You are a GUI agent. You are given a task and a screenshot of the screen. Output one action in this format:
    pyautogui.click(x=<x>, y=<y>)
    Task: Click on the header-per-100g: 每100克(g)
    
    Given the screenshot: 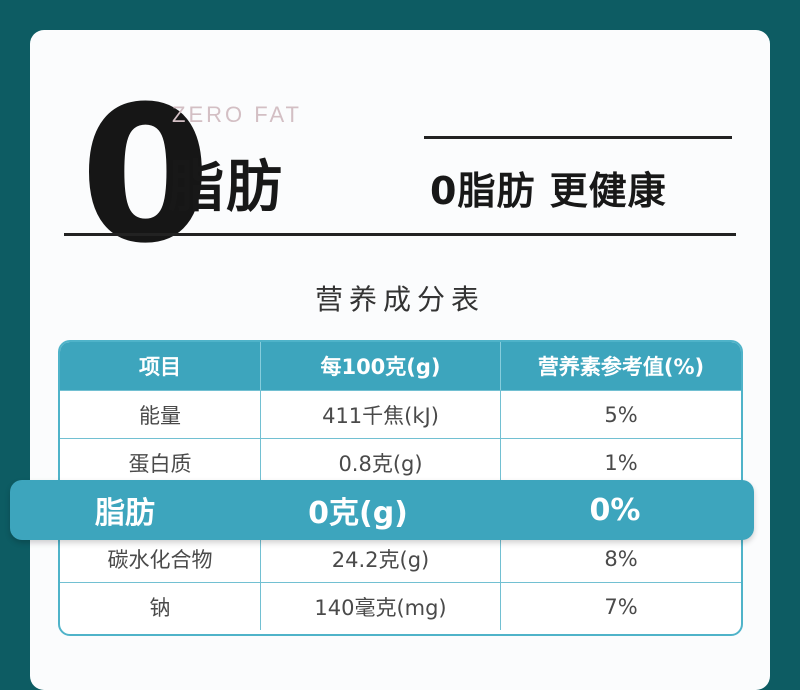 What is the action you would take?
    pyautogui.click(x=381, y=366)
    